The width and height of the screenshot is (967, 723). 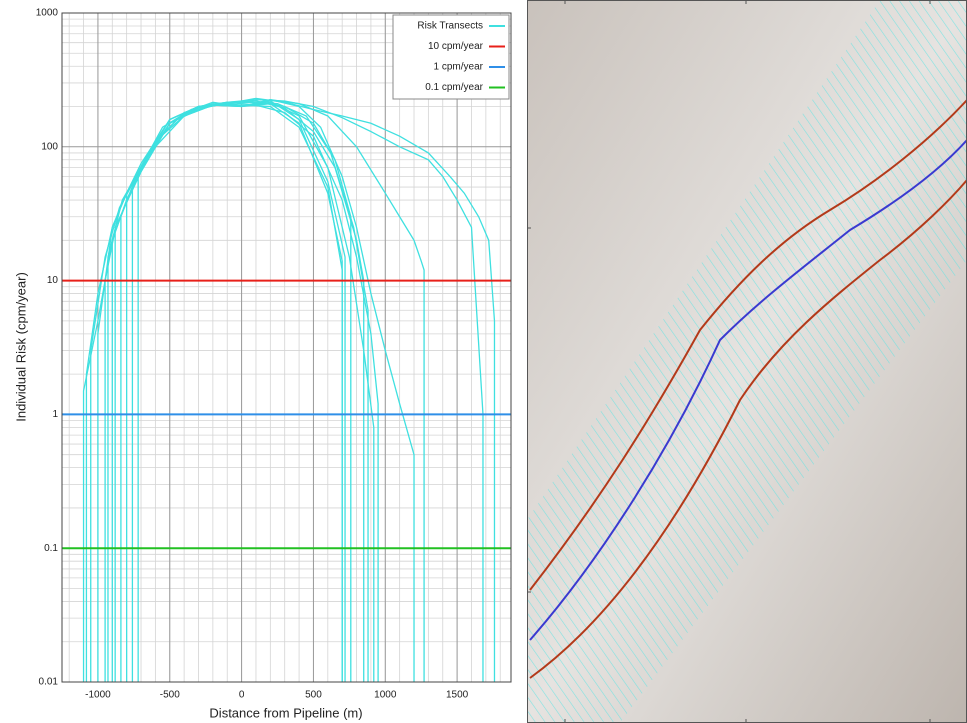 I want to click on legend-label: 1 cpm/year, so click(x=459, y=67).